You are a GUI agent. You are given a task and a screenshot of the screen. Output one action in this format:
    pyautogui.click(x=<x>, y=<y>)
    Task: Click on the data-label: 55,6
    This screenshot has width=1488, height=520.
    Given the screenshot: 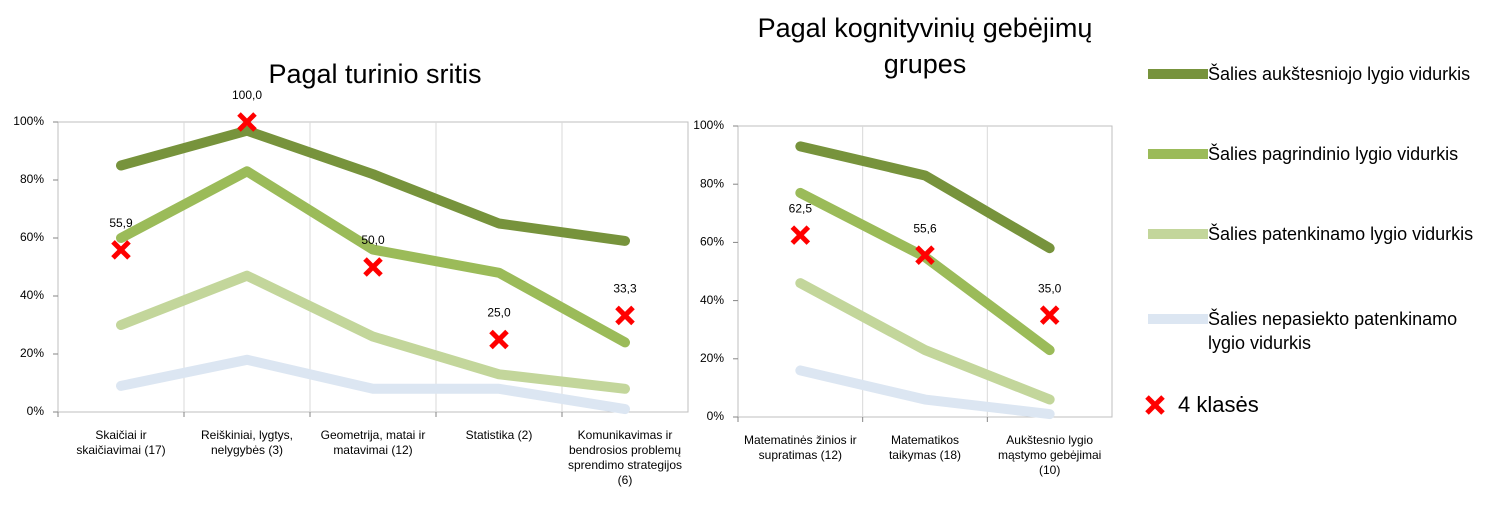 What is the action you would take?
    pyautogui.click(x=925, y=228)
    